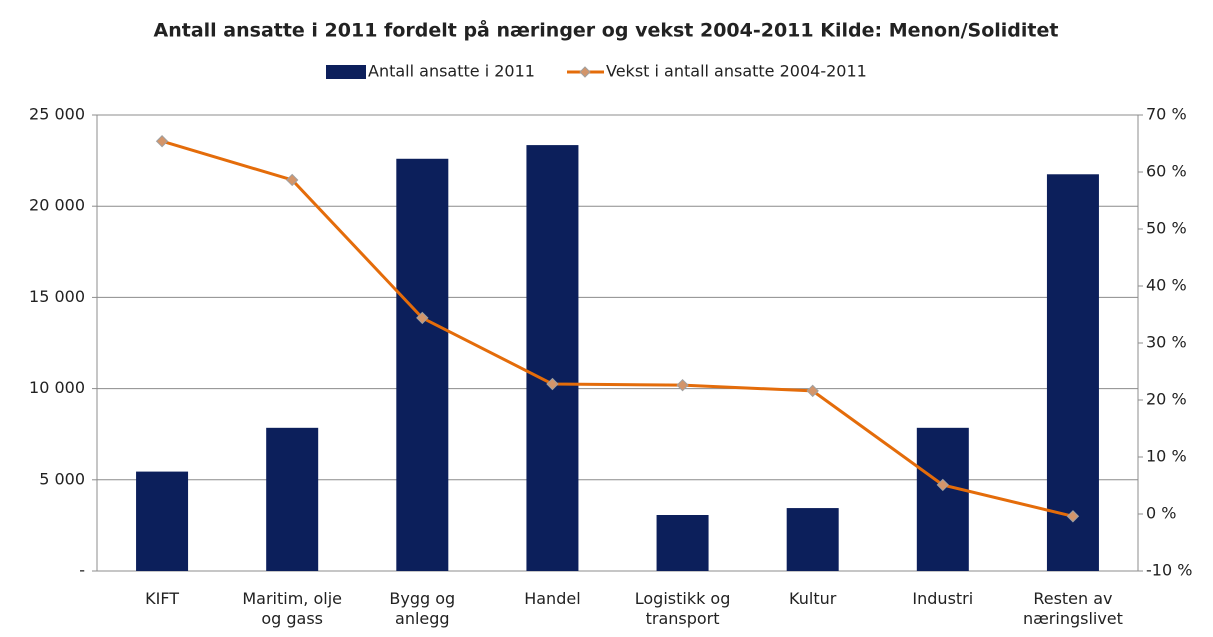  I want to click on y-tick-label: 10 000, so click(57, 387).